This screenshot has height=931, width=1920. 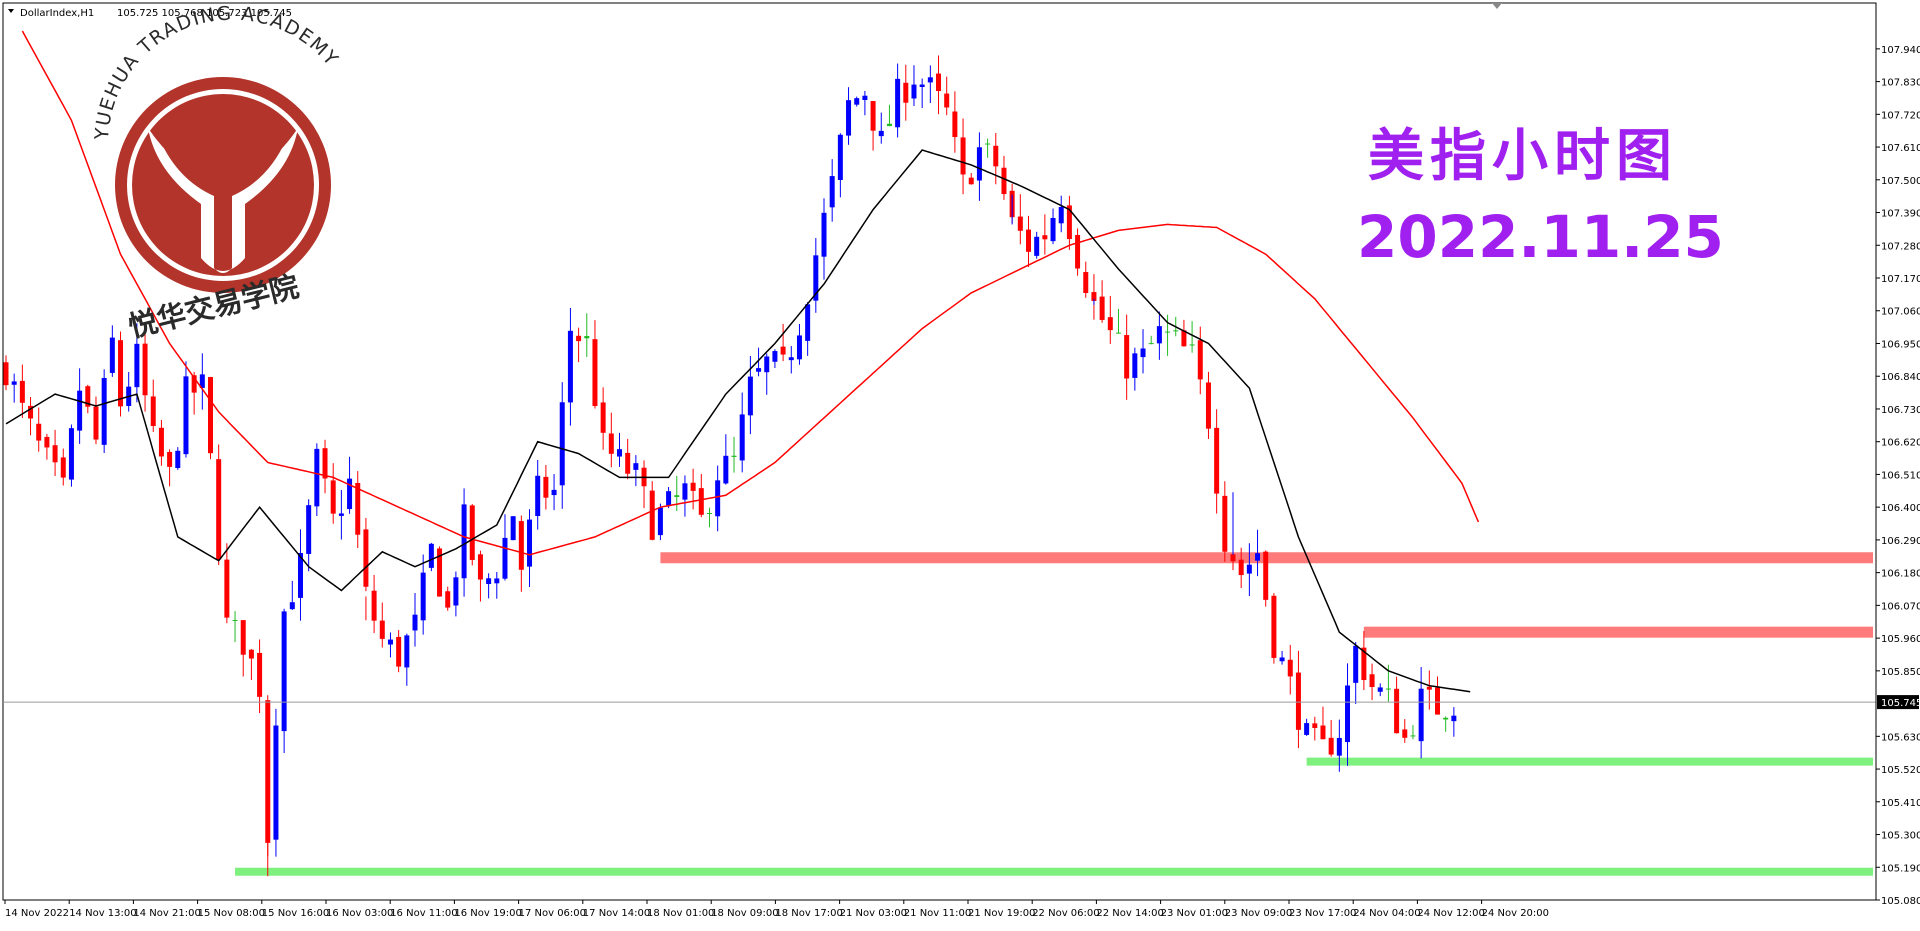 What do you see at coordinates (11, 11) in the screenshot?
I see `dropdown-arrow-icon` at bounding box center [11, 11].